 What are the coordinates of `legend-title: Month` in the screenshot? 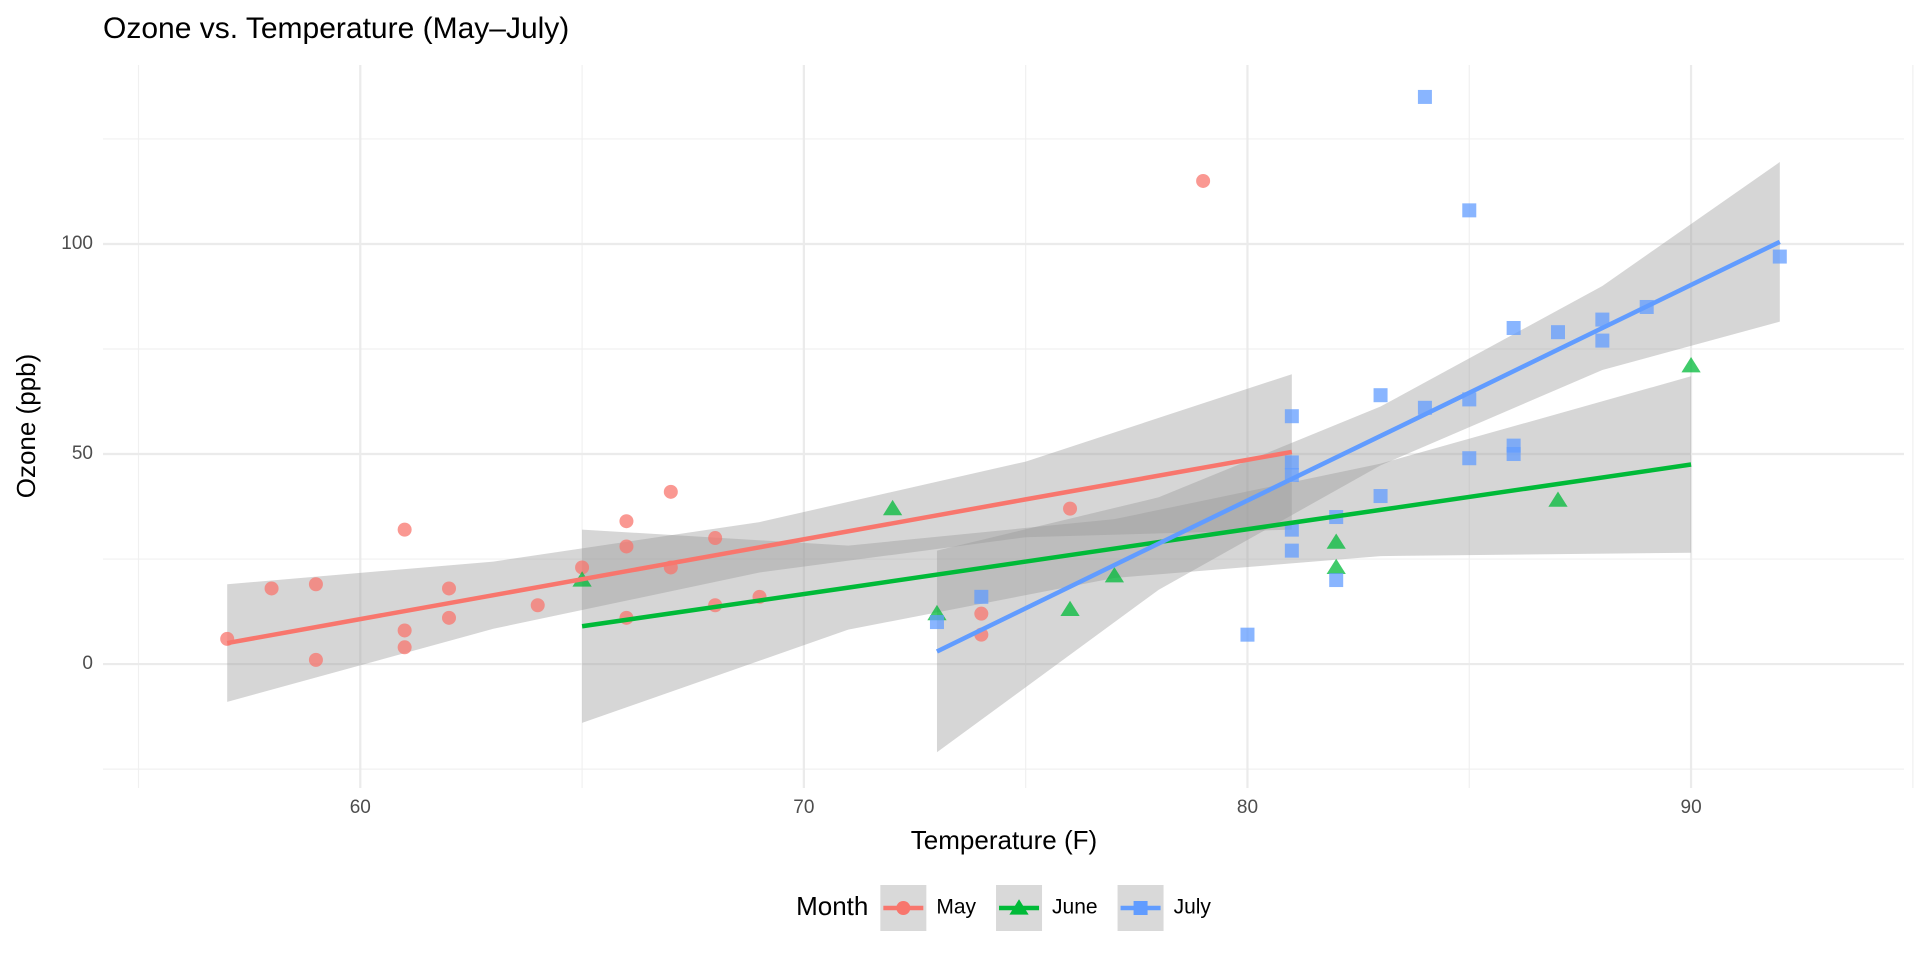 It's located at (832, 906).